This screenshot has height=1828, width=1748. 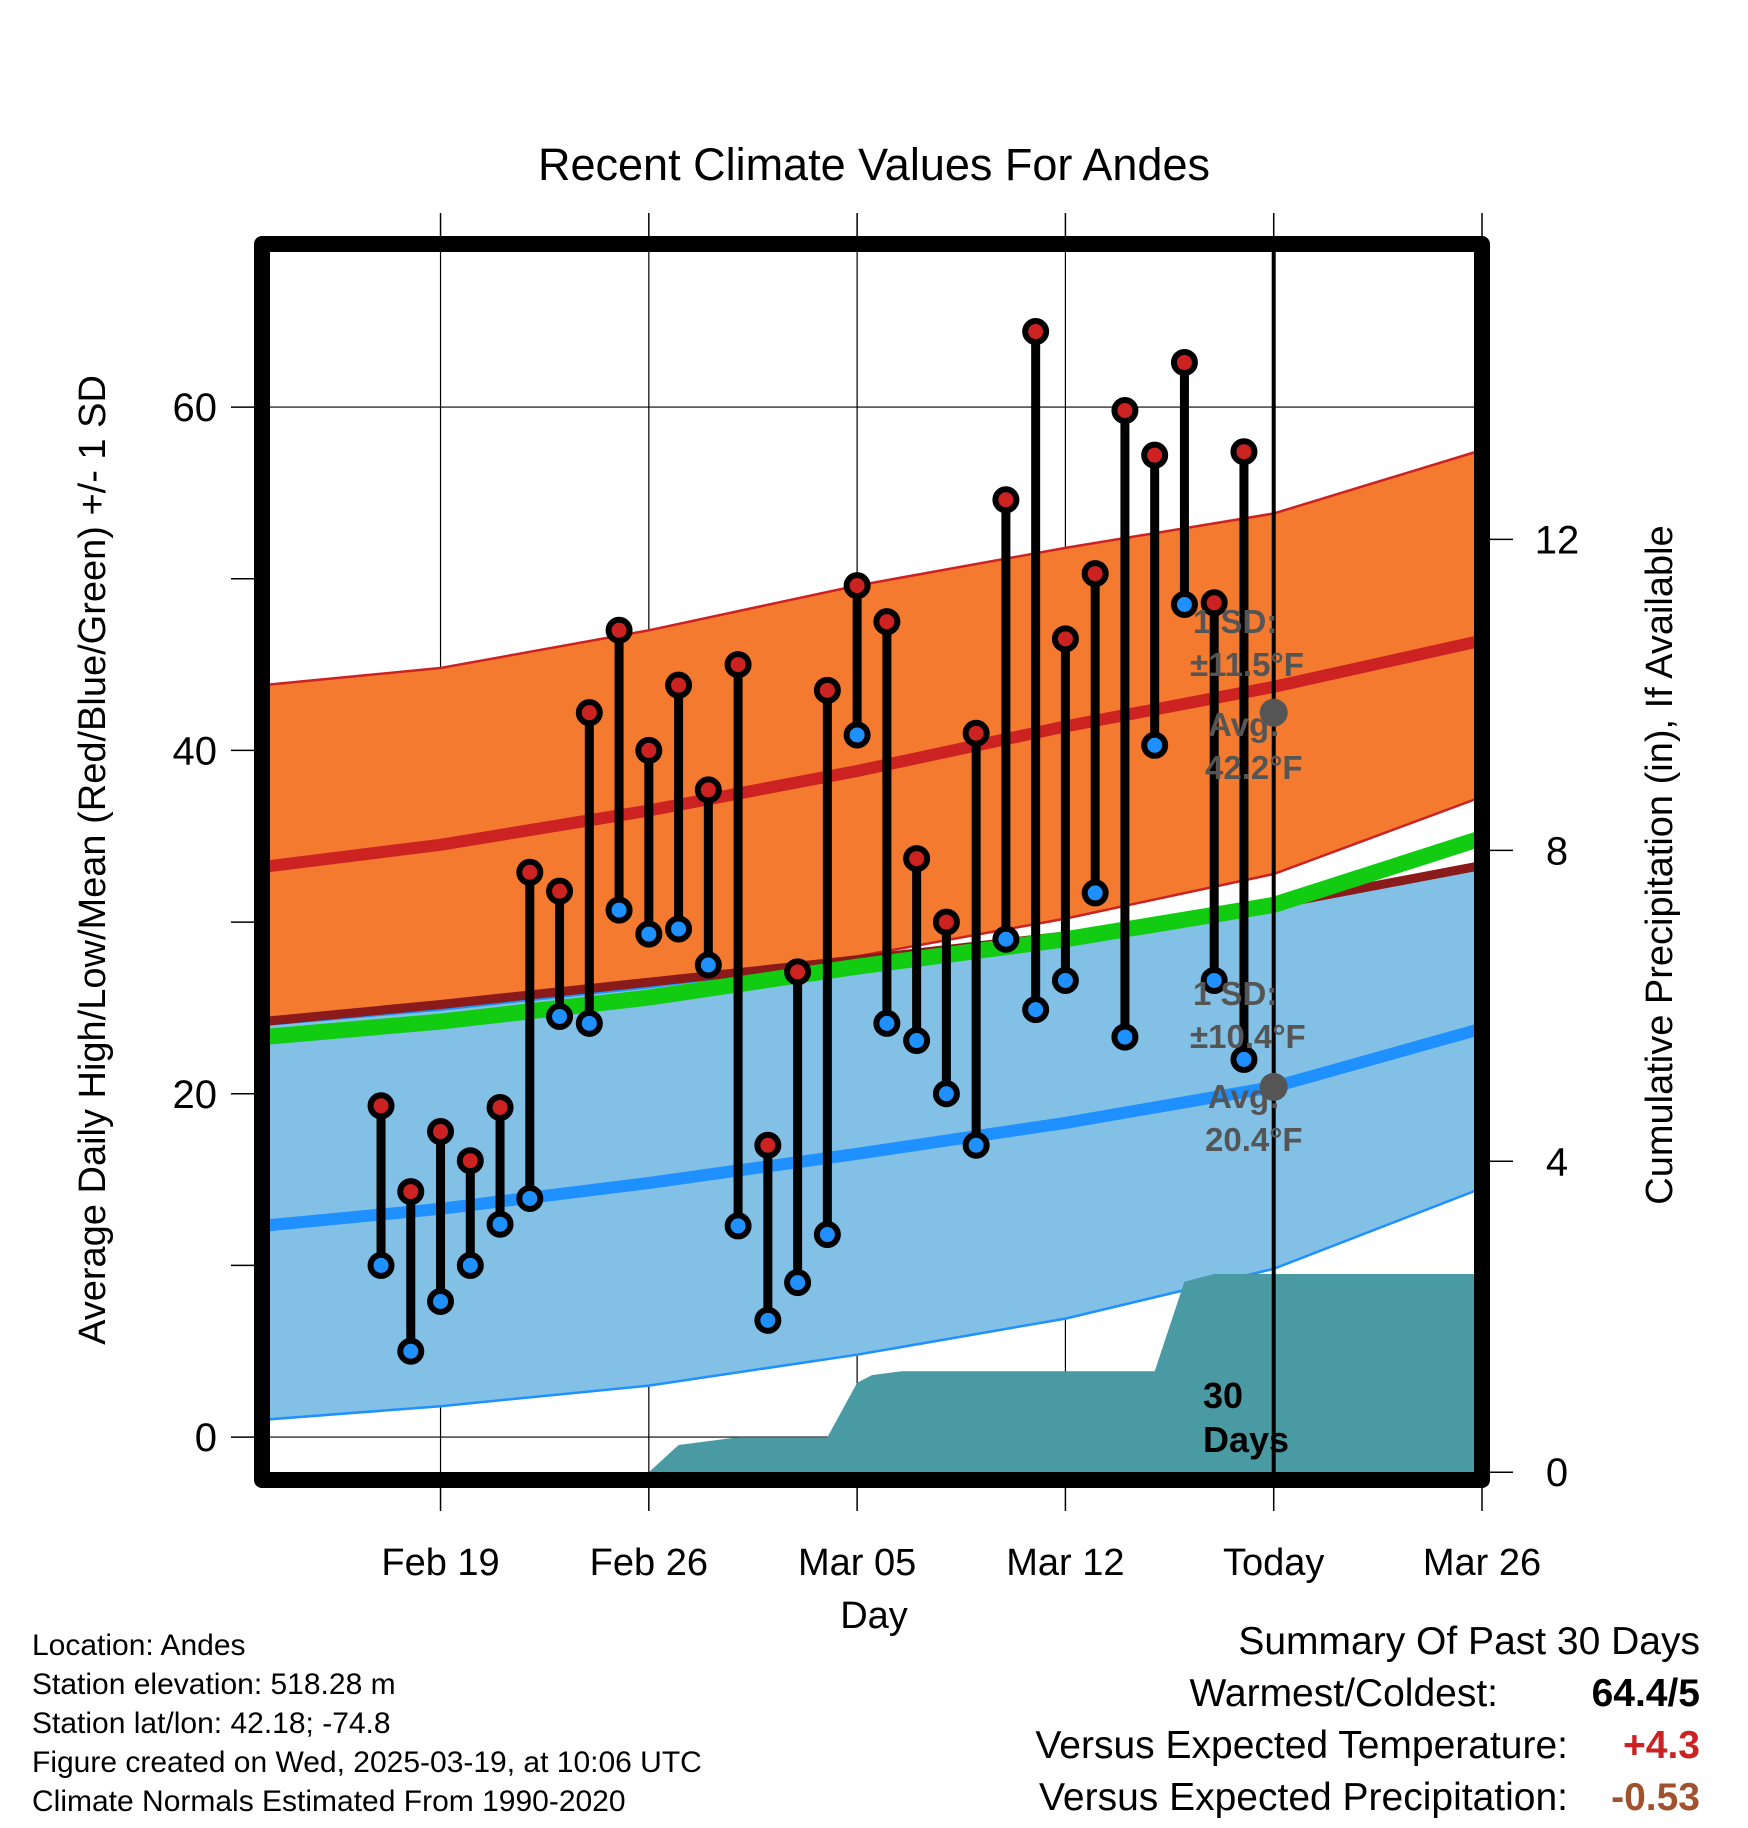 What do you see at coordinates (1343, 1693) in the screenshot?
I see `summary-warmest-label: Warmest/Coldest:` at bounding box center [1343, 1693].